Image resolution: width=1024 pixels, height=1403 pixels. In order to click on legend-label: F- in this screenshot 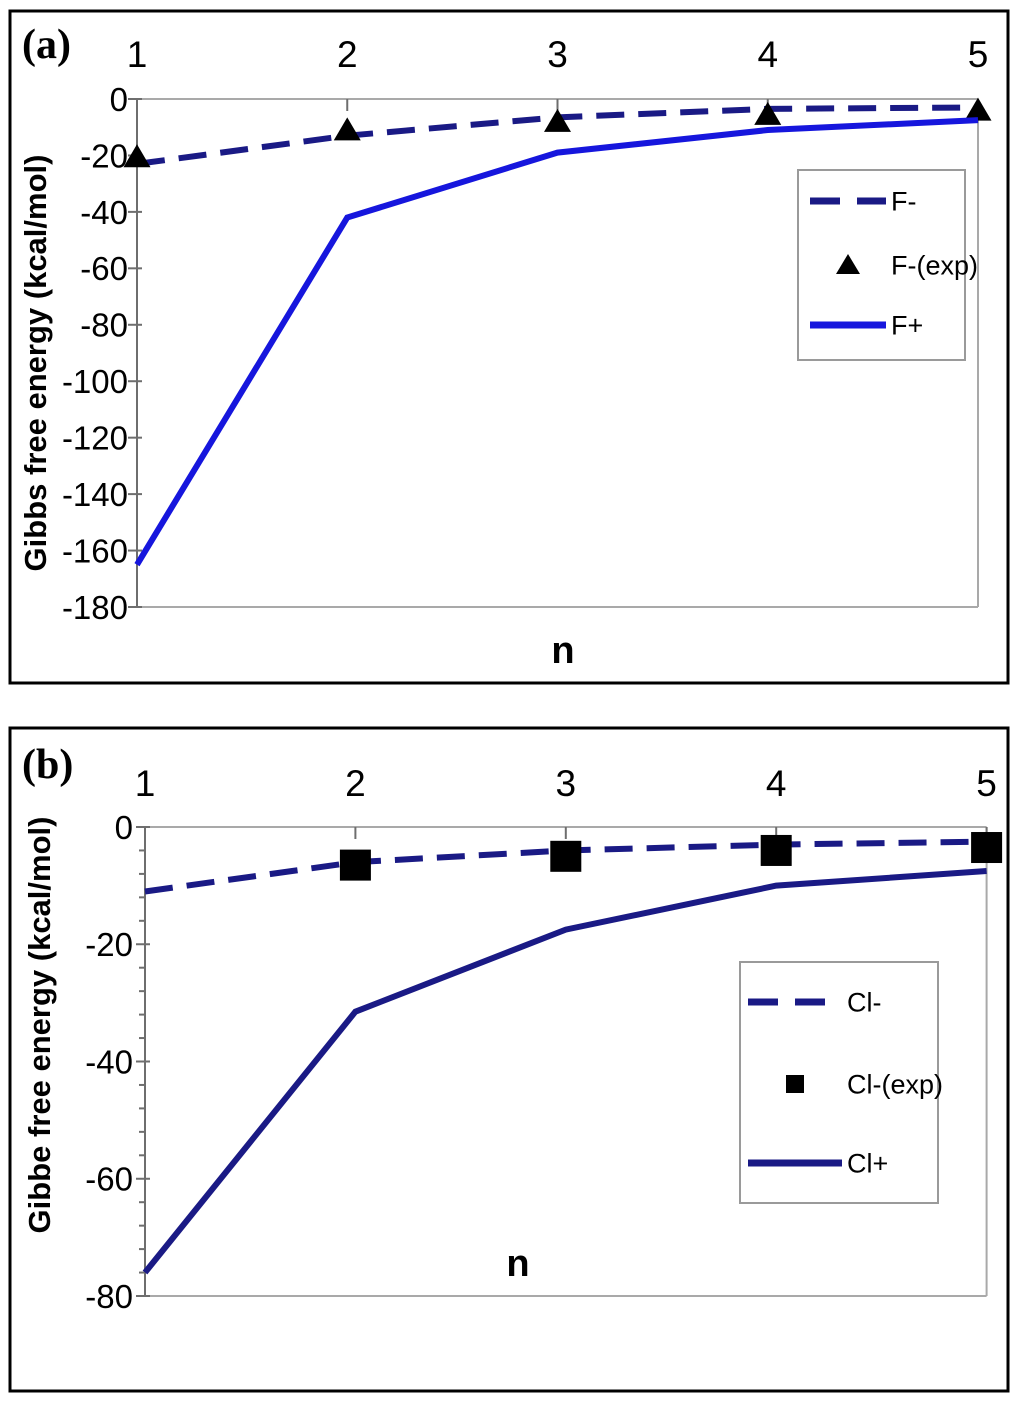, I will do `click(903, 202)`.